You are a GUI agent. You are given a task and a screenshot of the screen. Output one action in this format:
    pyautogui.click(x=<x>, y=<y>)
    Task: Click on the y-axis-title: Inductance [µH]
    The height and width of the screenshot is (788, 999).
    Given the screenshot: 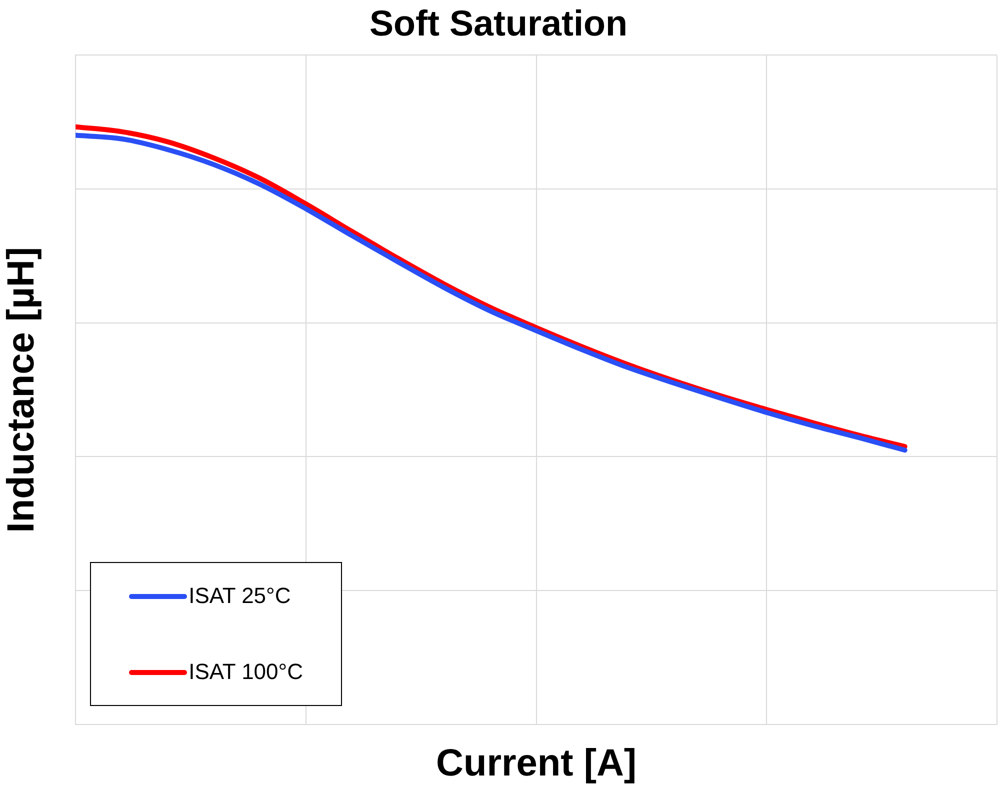 What is the action you would take?
    pyautogui.click(x=21, y=389)
    